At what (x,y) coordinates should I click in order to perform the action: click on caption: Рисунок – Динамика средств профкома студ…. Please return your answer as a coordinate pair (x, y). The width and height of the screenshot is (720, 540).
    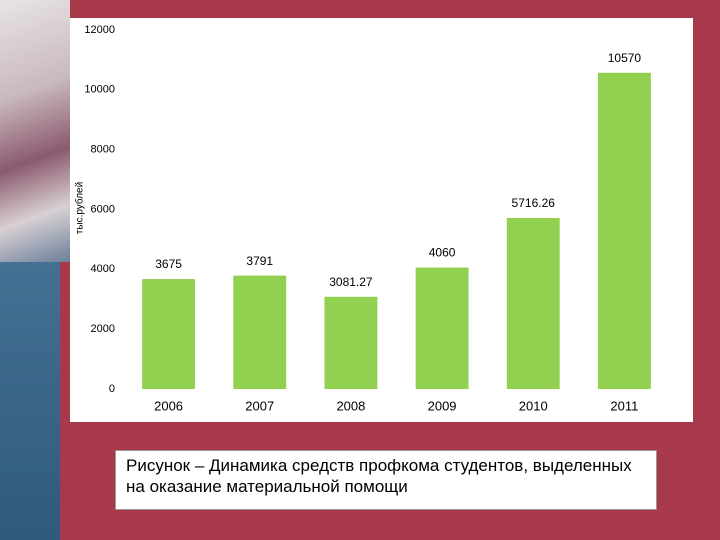
    Looking at the image, I should click on (386, 480).